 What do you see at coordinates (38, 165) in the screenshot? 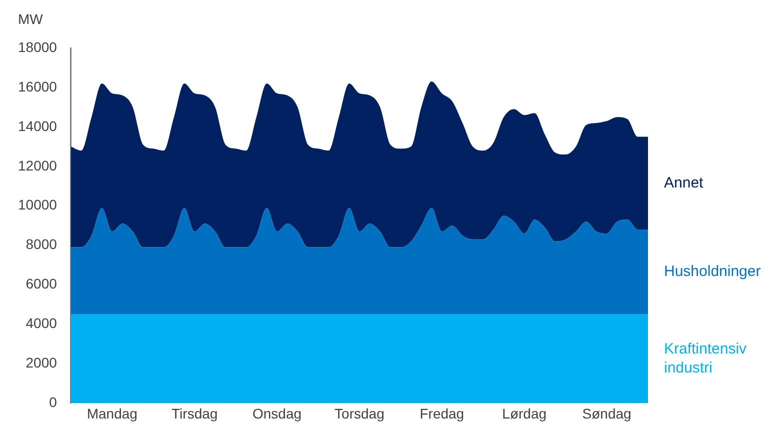
I see `y-tick-label: 12000` at bounding box center [38, 165].